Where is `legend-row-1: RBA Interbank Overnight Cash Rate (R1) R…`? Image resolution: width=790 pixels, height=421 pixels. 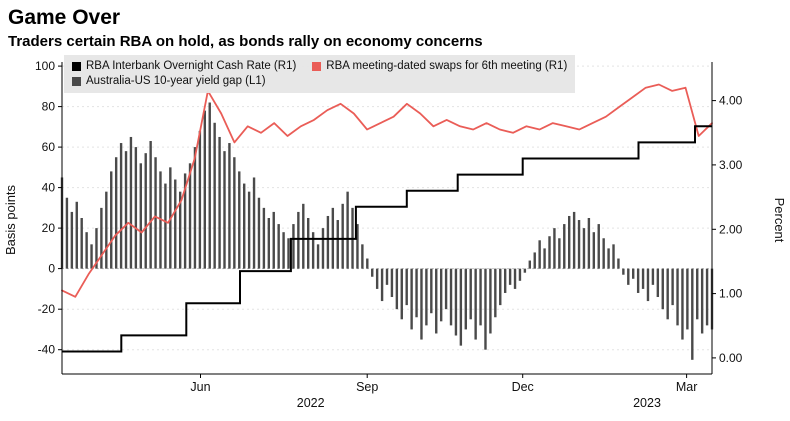 legend-row-1: RBA Interbank Overnight Cash Rate (R1) R… is located at coordinates (319, 66).